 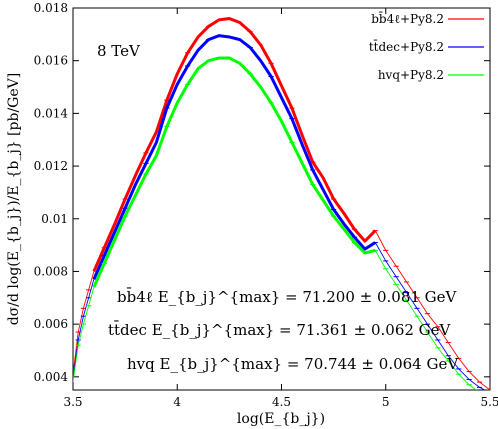 What do you see at coordinates (281, 402) in the screenshot?
I see `x-tick-label: 4.5` at bounding box center [281, 402].